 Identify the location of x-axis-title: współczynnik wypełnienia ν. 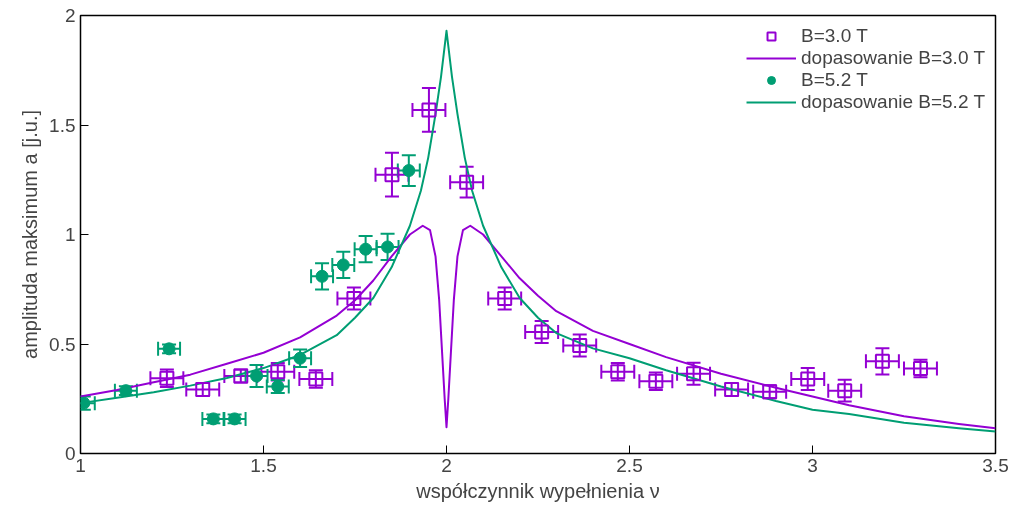
(537, 490).